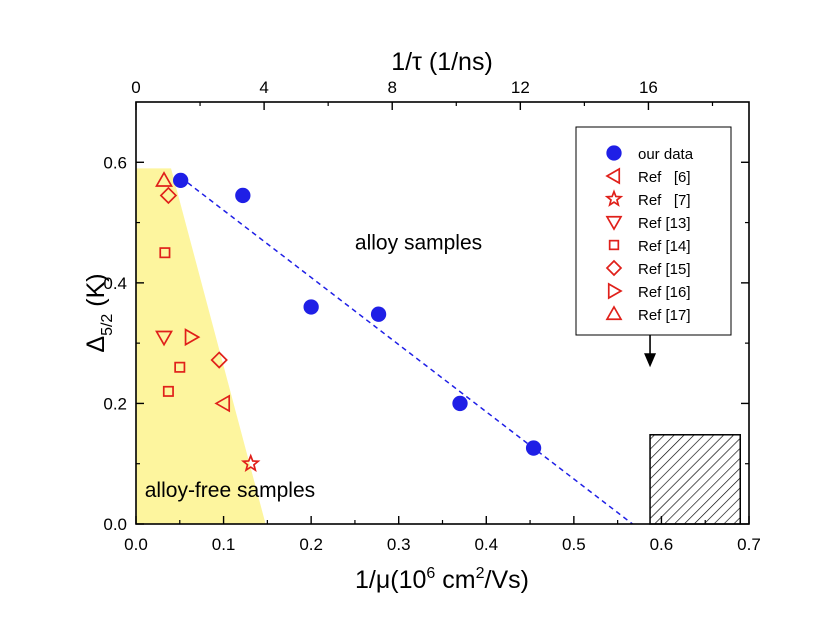 Image resolution: width=830 pixels, height=642 pixels. Describe the element at coordinates (430, 573) in the screenshot. I see `x-axis-title-sup-exp: 6` at that location.